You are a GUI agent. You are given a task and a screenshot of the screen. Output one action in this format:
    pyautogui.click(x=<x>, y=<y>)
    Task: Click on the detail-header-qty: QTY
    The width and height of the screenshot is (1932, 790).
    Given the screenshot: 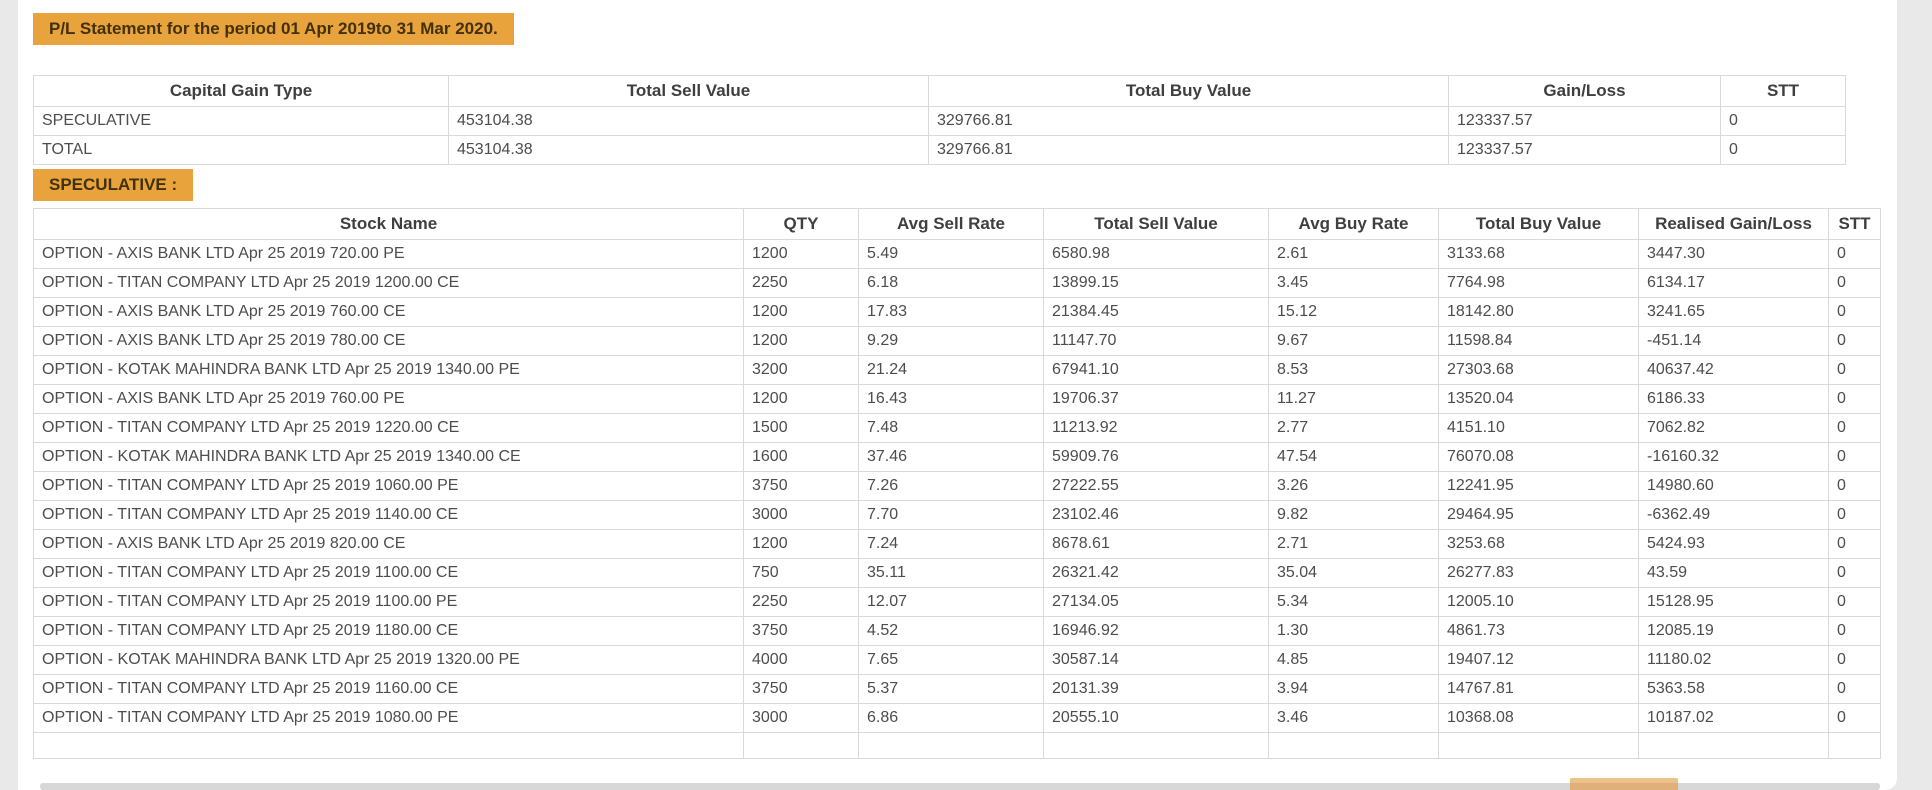 What is the action you would take?
    pyautogui.click(x=801, y=224)
    